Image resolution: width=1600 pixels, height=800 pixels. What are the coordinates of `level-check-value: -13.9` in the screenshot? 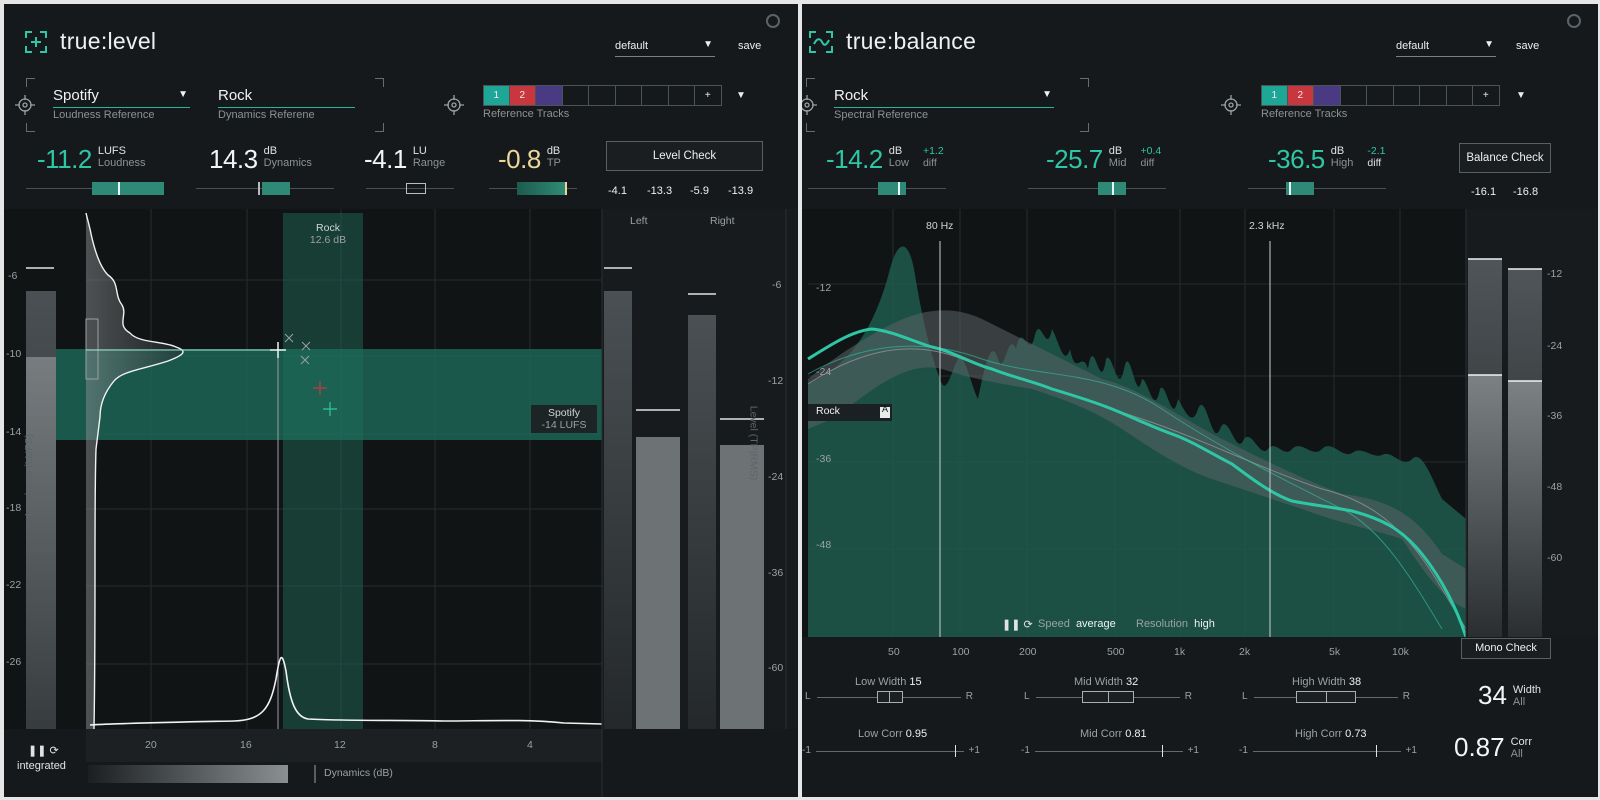 It's located at (741, 191).